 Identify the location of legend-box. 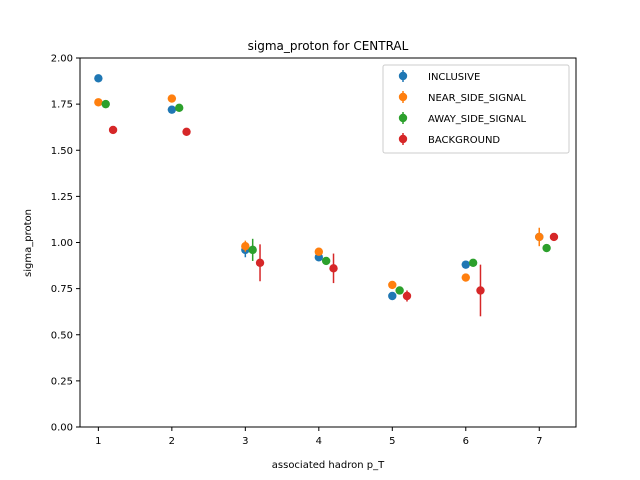
(476, 109).